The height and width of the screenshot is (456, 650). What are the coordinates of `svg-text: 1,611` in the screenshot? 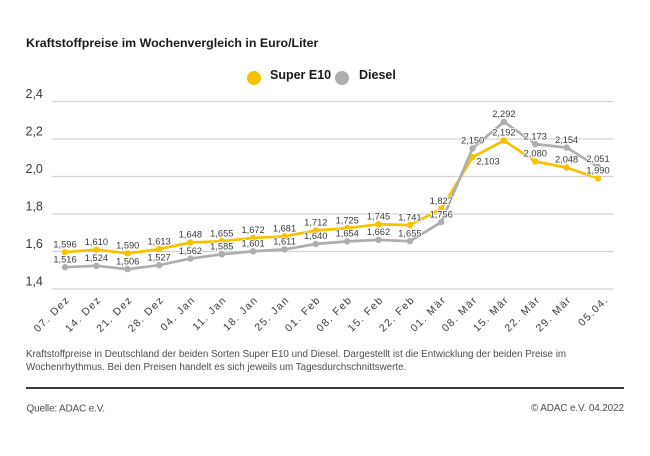 It's located at (284, 242).